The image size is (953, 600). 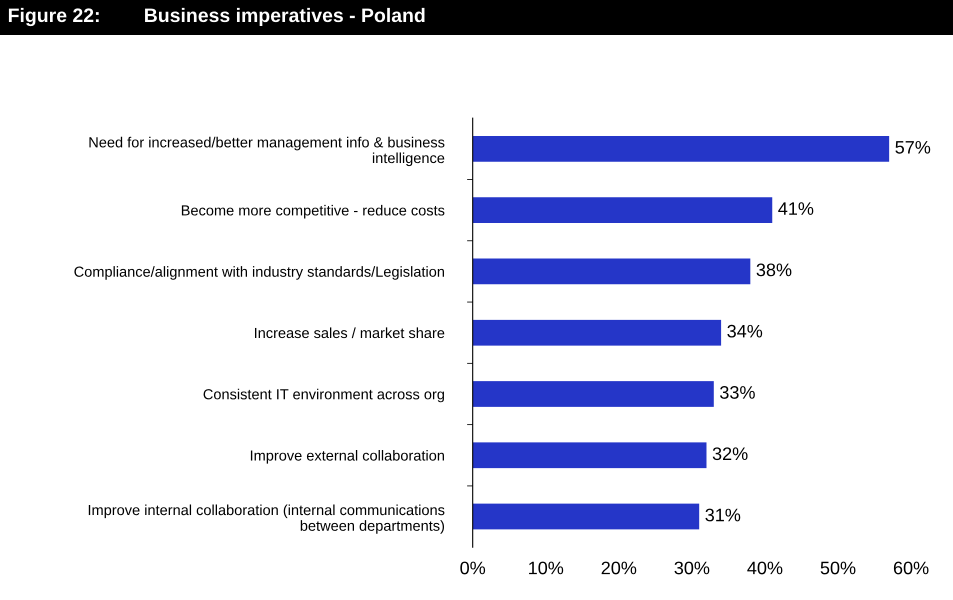 I want to click on text: Figure 22: Business imperatives - Poland, so click(x=216, y=17).